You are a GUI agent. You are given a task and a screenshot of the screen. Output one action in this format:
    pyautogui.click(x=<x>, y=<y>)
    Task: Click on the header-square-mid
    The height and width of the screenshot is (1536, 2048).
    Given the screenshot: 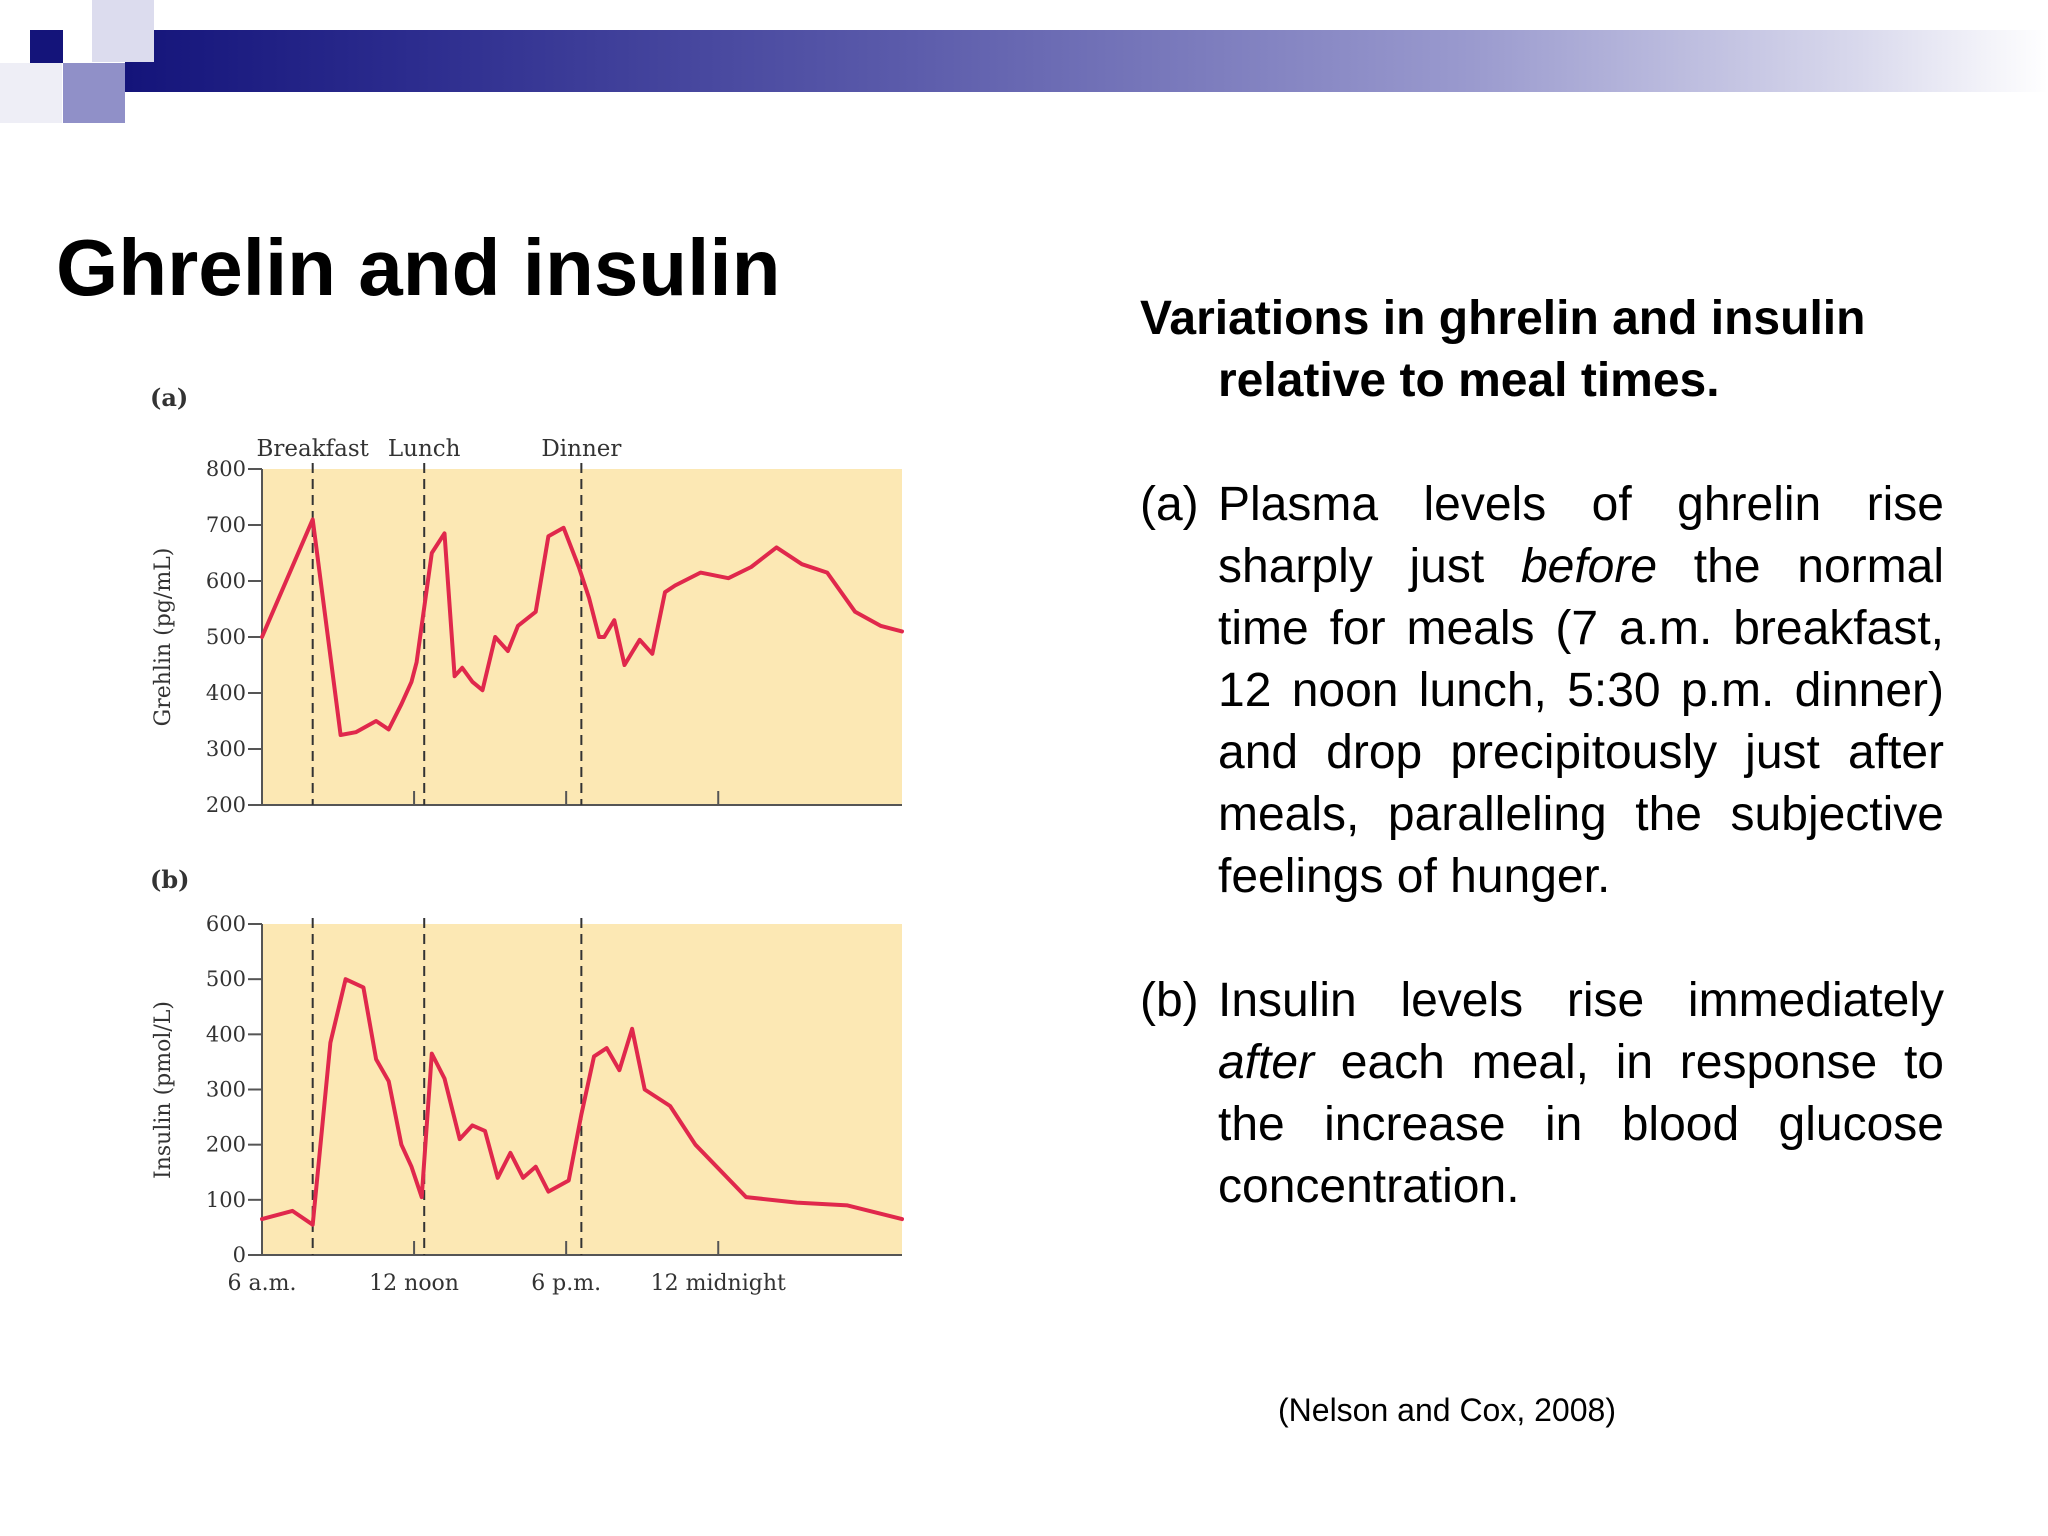 What is the action you would take?
    pyautogui.click(x=94, y=93)
    